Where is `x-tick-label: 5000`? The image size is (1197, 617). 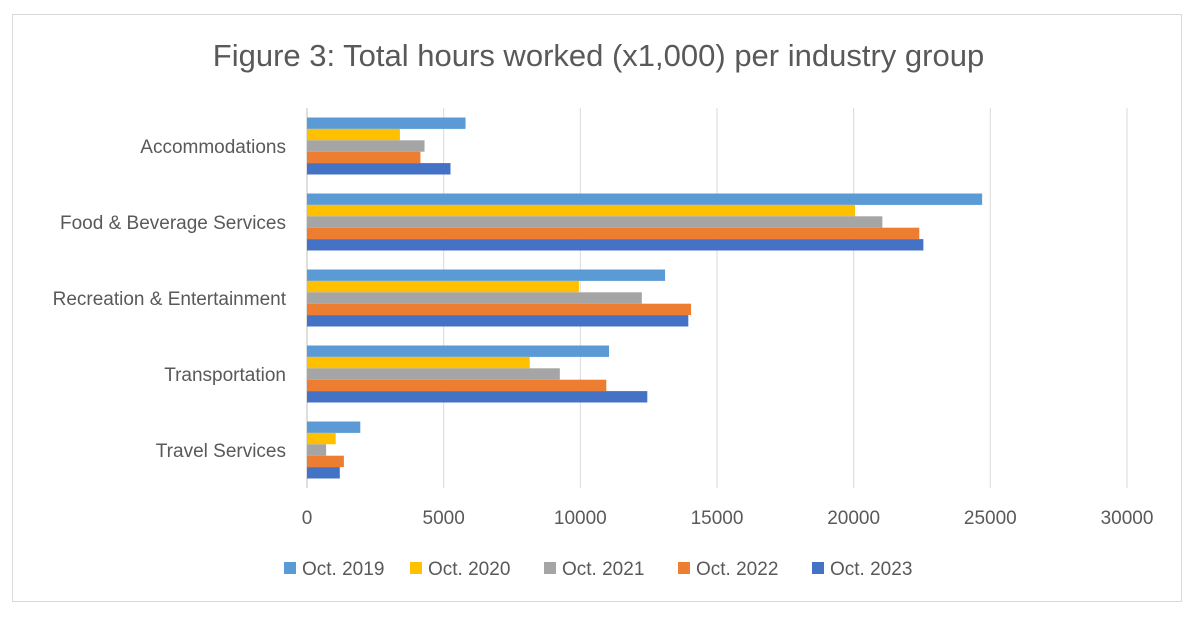
x-tick-label: 5000 is located at coordinates (444, 518).